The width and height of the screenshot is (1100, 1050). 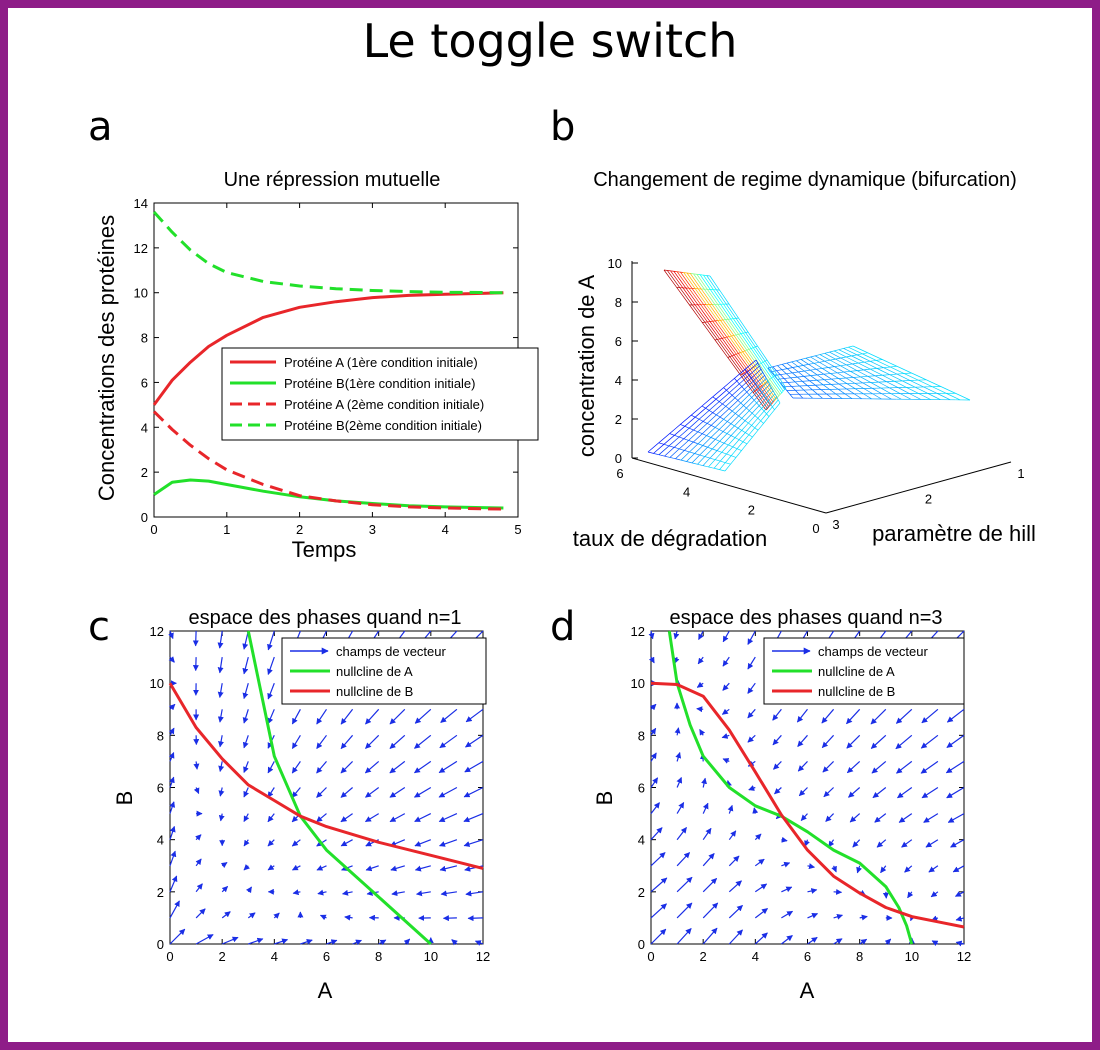 I want to click on y-tick-label: 2, so click(x=160, y=892).